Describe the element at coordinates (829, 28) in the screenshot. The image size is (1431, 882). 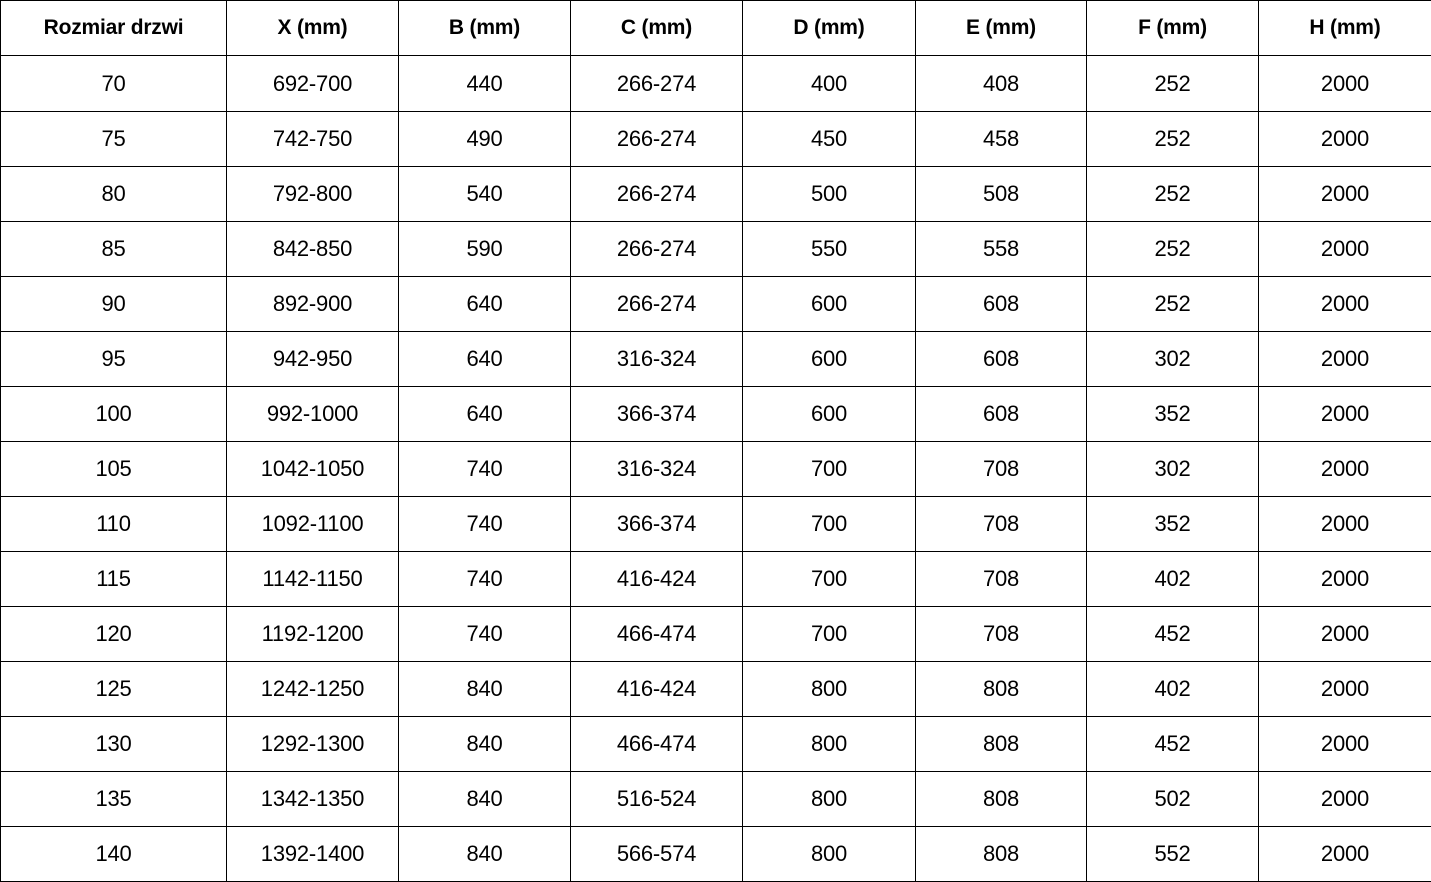
I see `column-header-d: D (mm)` at that location.